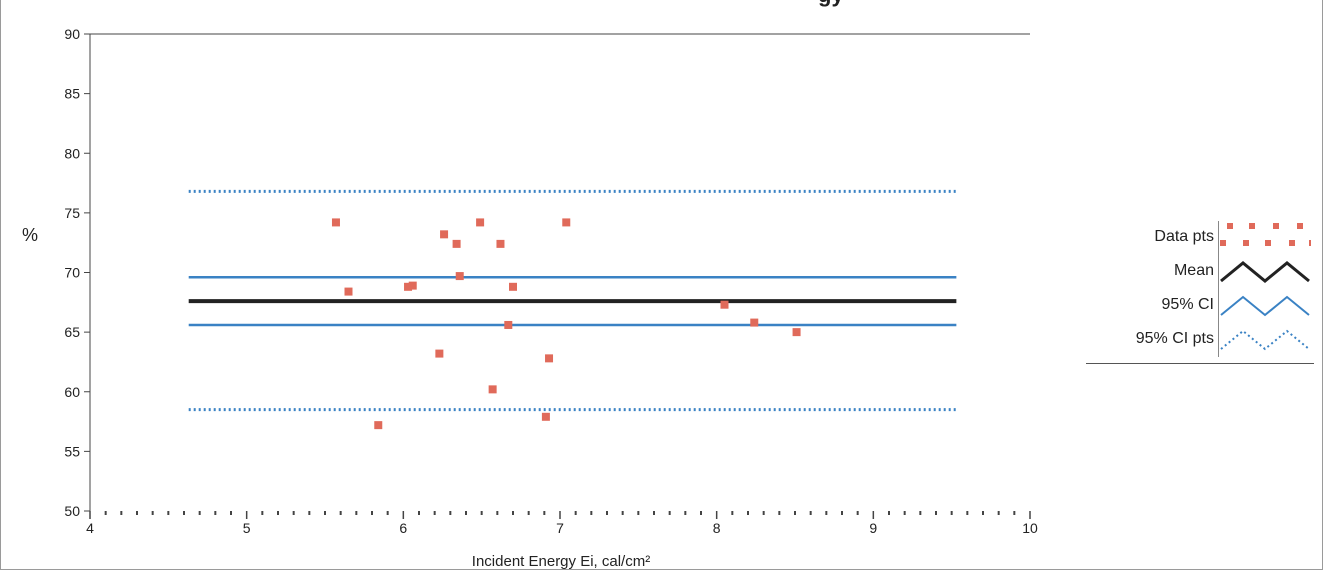 The width and height of the screenshot is (1323, 571). I want to click on x-tick-label: 10, so click(1030, 528).